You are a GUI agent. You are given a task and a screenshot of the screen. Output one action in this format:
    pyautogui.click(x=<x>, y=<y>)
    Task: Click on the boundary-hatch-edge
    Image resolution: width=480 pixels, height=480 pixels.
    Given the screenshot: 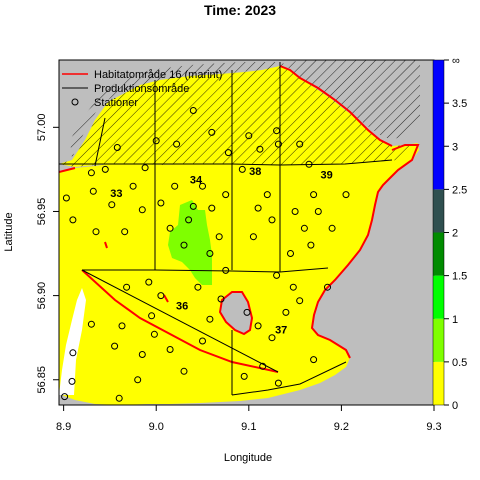 What is the action you would take?
    pyautogui.click(x=226, y=162)
    